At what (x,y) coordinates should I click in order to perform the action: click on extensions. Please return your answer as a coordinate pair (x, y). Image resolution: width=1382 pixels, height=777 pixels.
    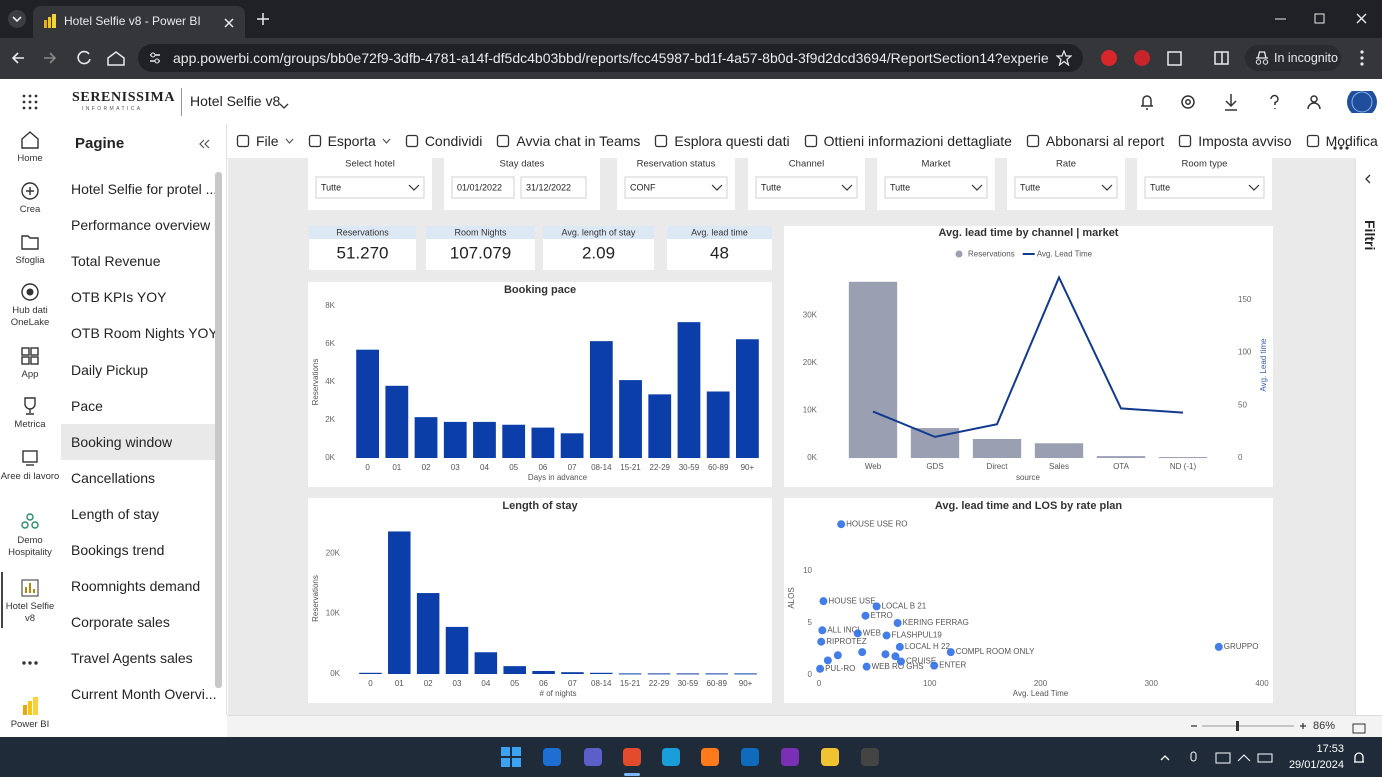
    Looking at the image, I should click on (1165, 58).